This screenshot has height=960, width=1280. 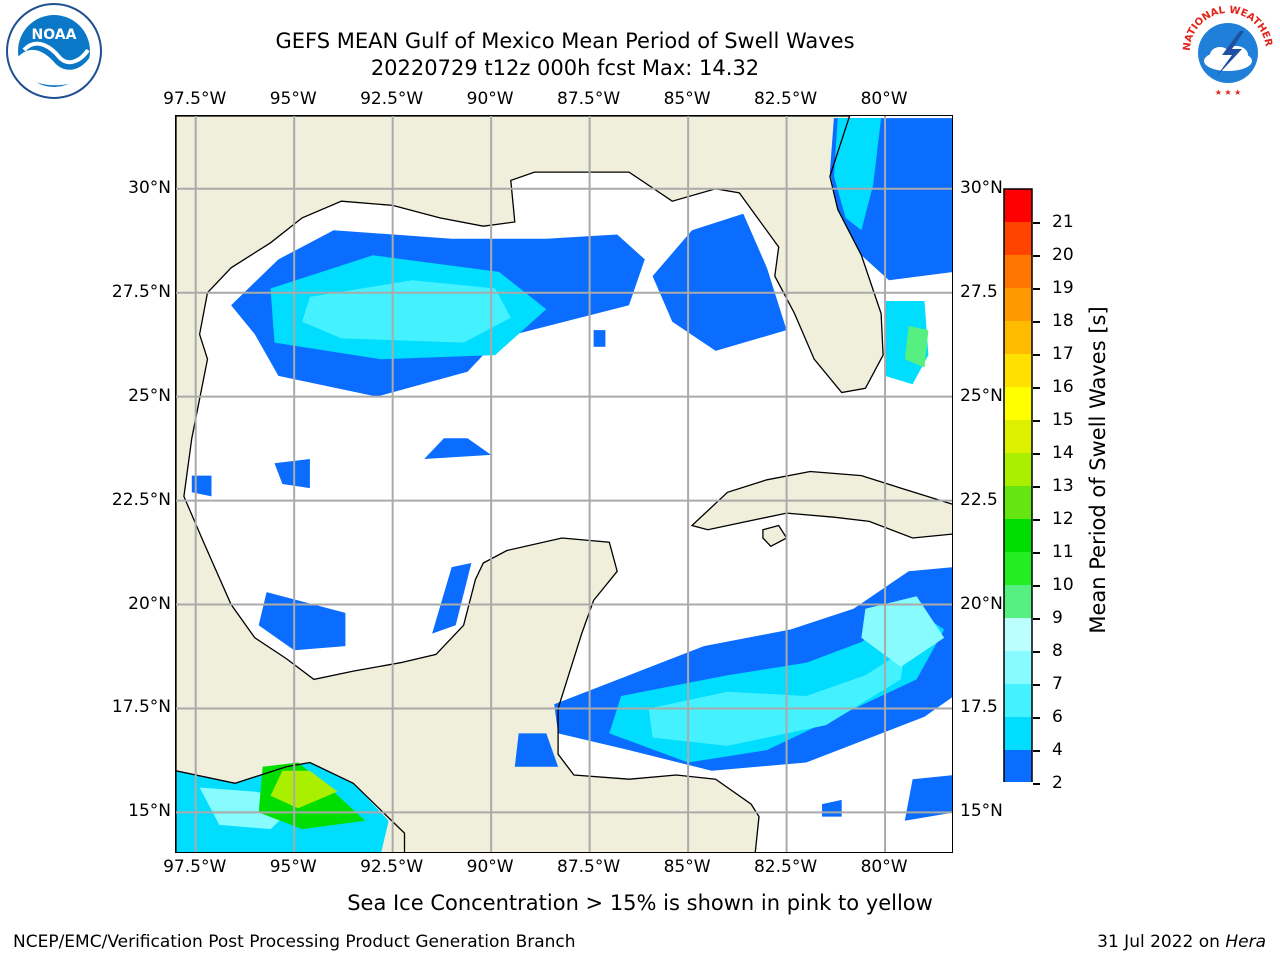 What do you see at coordinates (785, 867) in the screenshot?
I see `lon-tick-bottom: 82.5°W` at bounding box center [785, 867].